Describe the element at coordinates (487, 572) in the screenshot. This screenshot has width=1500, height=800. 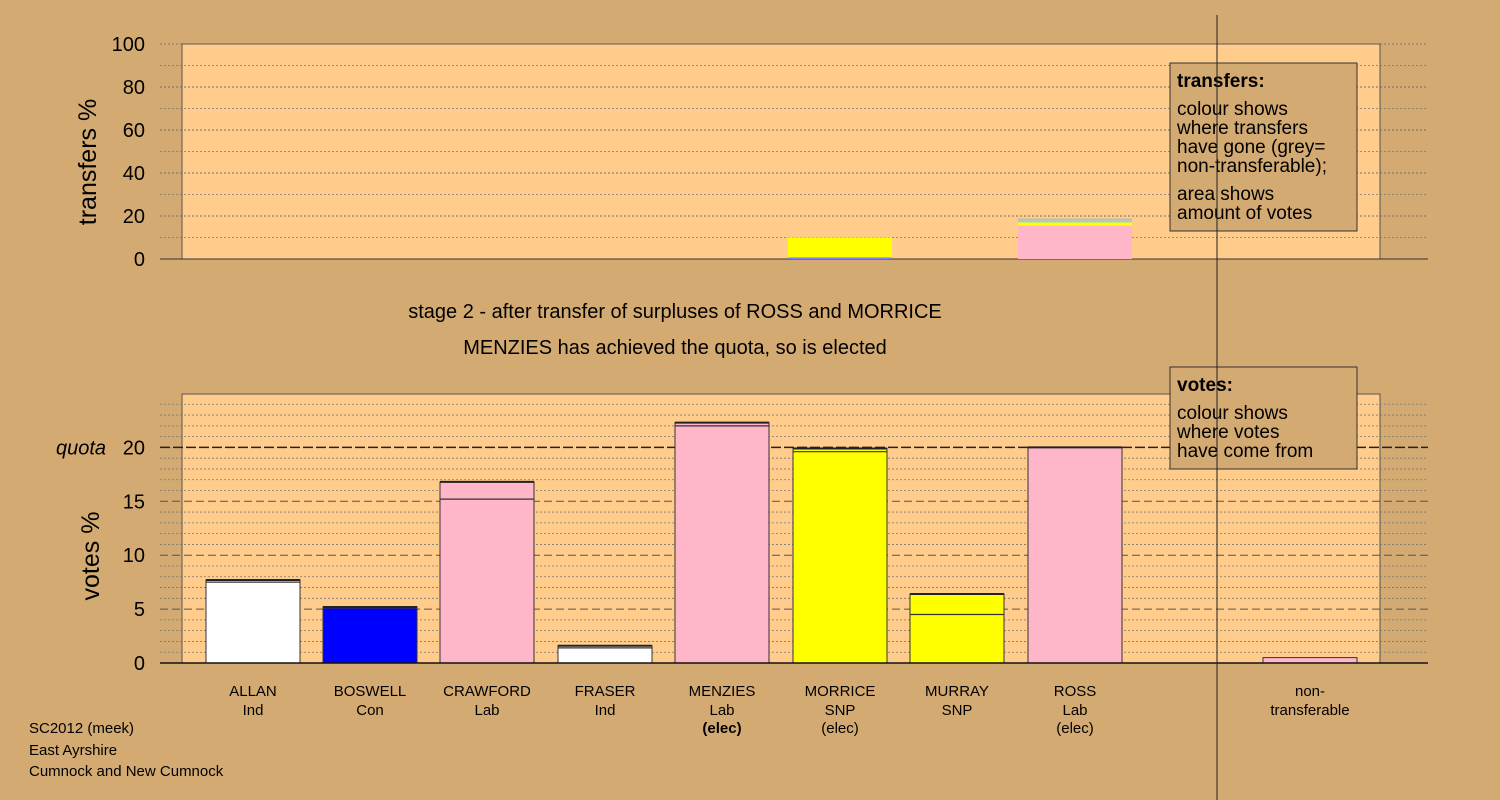
I see `vote-bar-crawford` at that location.